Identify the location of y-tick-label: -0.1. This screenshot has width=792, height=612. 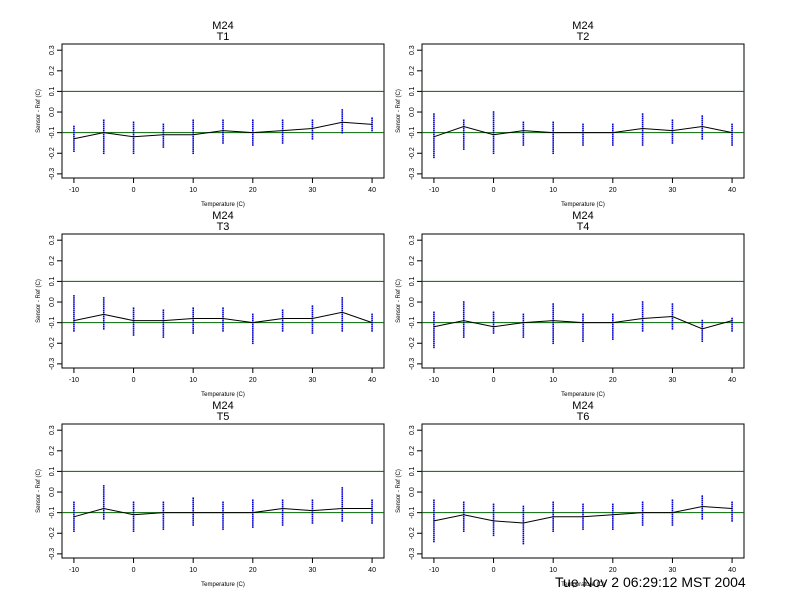
(52, 133).